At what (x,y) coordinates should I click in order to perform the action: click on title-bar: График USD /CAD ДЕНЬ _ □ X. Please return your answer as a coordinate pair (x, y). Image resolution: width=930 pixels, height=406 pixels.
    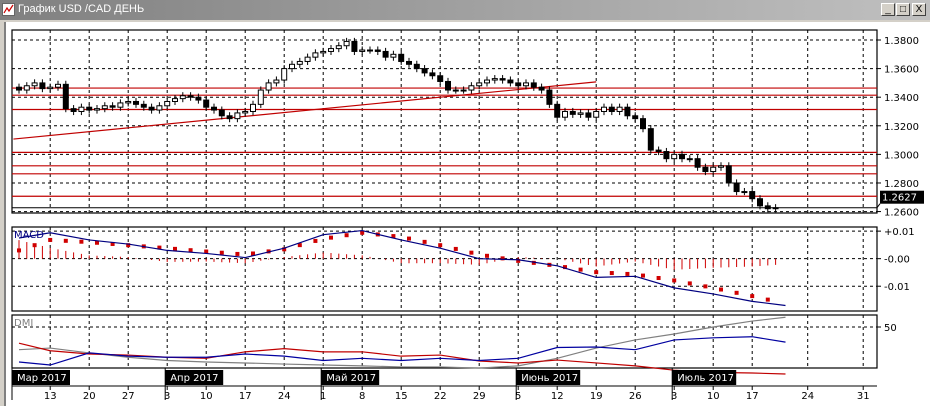
    Looking at the image, I should click on (465, 10).